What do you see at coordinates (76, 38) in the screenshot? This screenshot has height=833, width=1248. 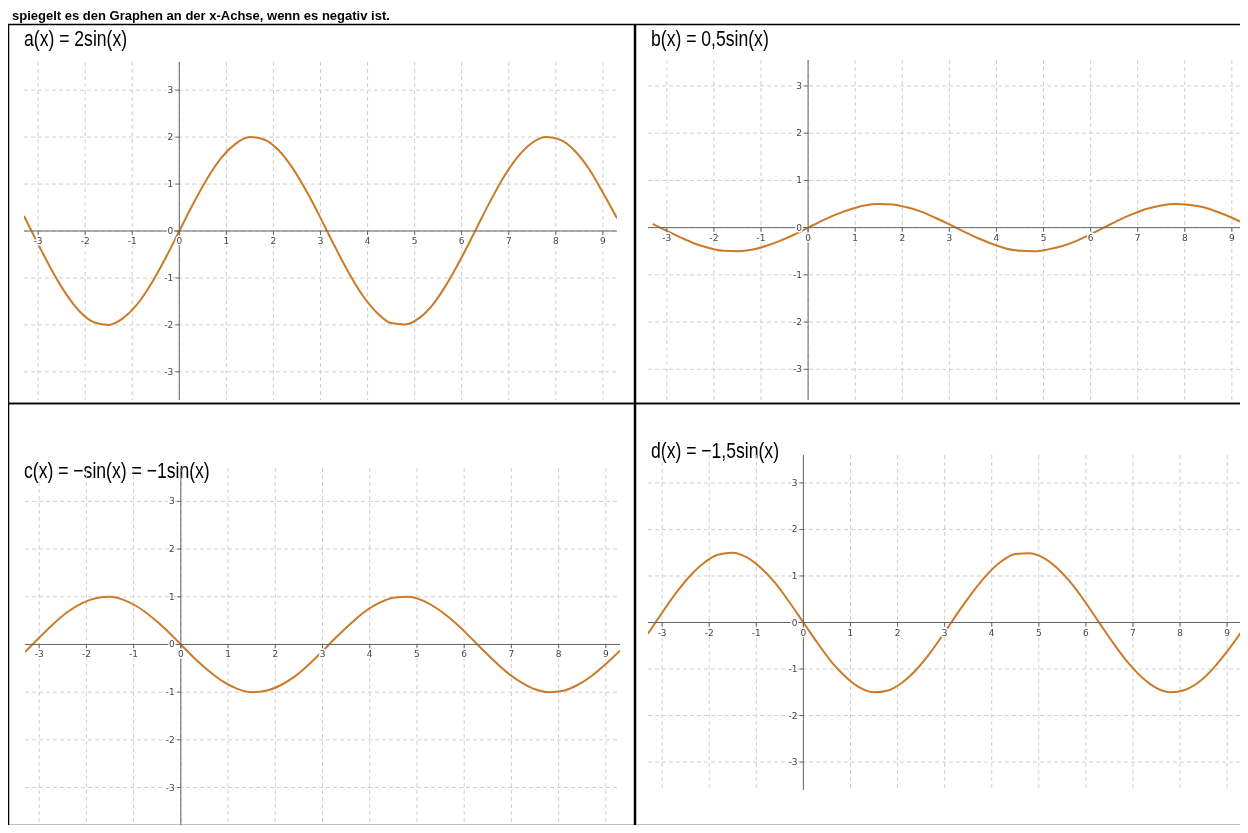 I see `chart-title: a(x) = 2sin(x)` at bounding box center [76, 38].